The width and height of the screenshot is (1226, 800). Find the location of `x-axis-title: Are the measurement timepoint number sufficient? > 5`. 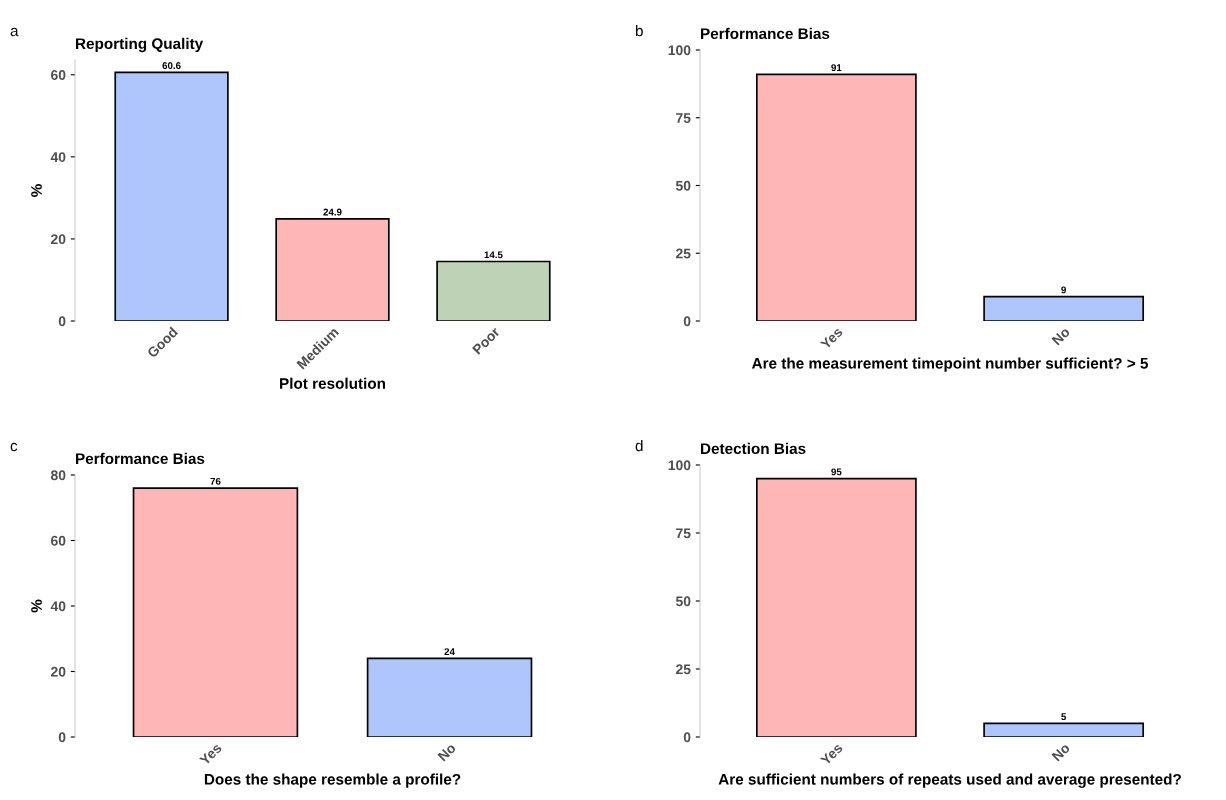

x-axis-title: Are the measurement timepoint number sufficient? > 5 is located at coordinates (950, 364).